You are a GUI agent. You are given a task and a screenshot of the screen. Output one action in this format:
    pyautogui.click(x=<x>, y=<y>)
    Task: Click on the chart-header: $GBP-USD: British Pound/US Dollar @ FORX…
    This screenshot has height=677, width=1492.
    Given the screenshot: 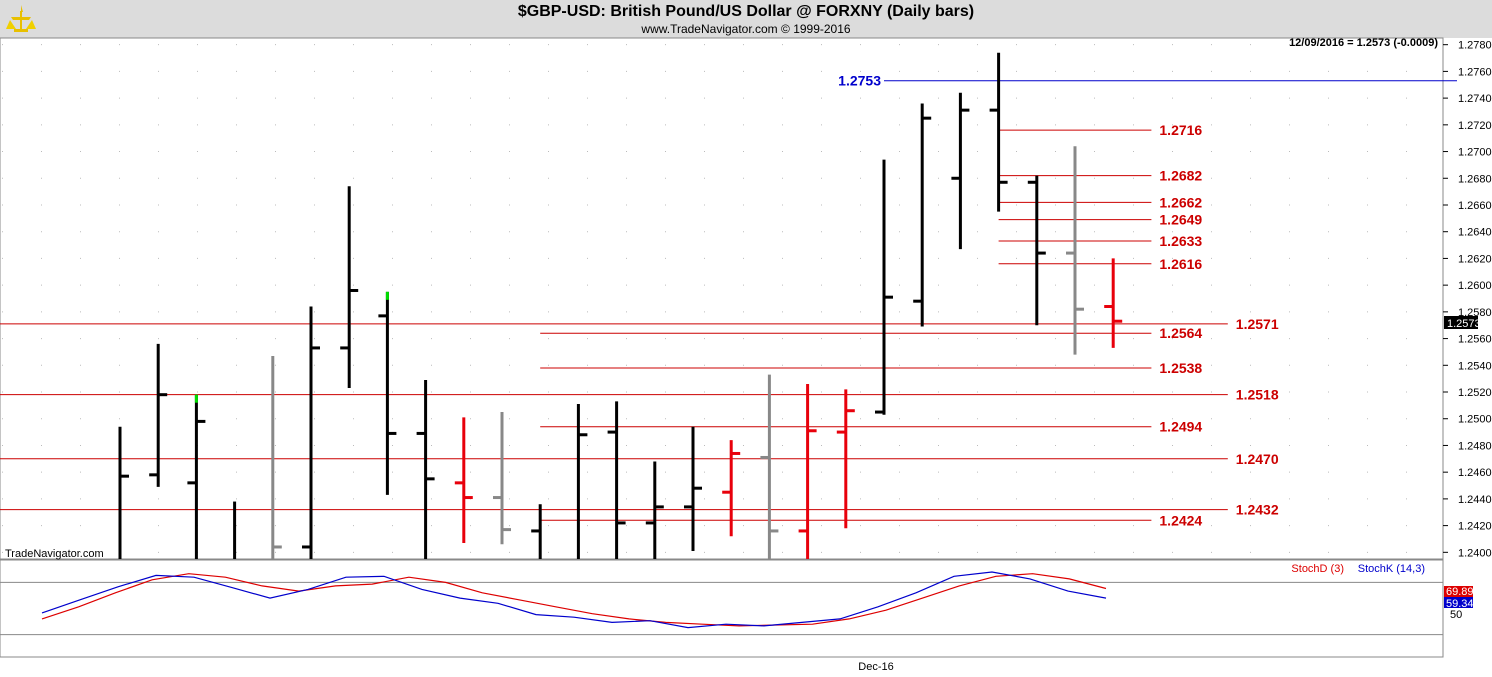 What is the action you would take?
    pyautogui.click(x=746, y=19)
    